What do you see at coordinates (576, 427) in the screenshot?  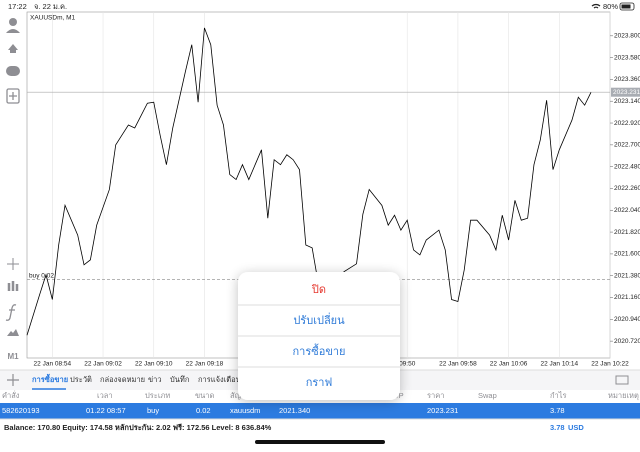 I see `currency: USD` at bounding box center [576, 427].